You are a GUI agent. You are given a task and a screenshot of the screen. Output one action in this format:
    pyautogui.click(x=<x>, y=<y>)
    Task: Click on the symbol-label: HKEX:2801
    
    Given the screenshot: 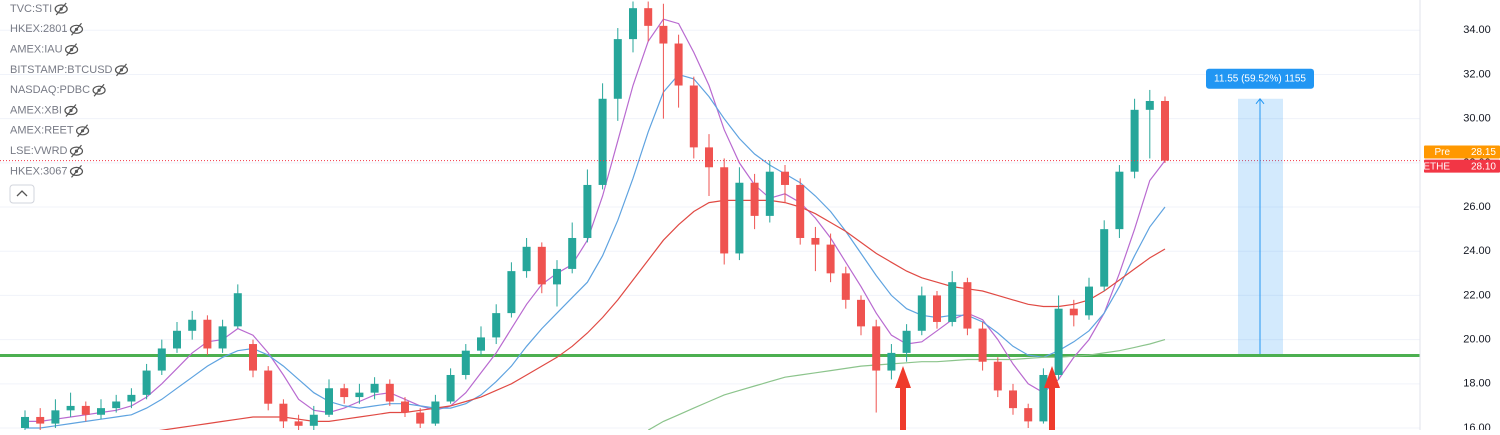 What is the action you would take?
    pyautogui.click(x=38, y=29)
    